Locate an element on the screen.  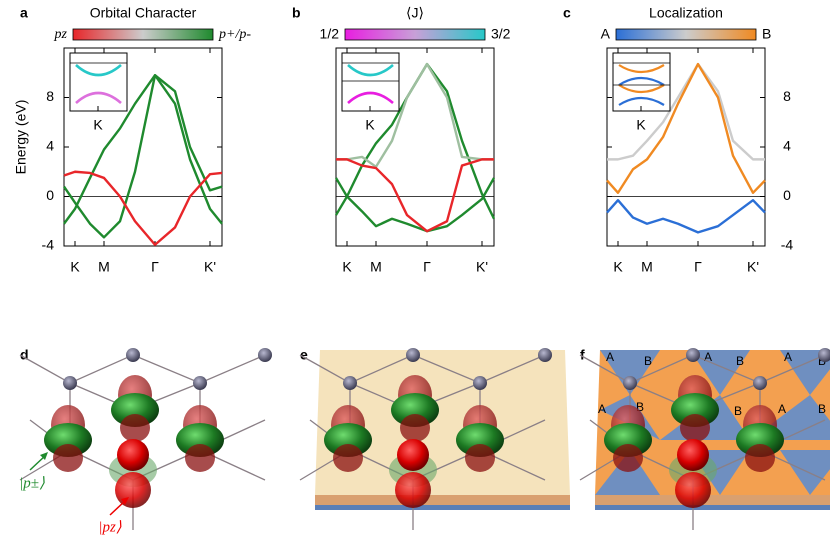
orbital-label: |p±⟩ is located at coordinates (32, 483).